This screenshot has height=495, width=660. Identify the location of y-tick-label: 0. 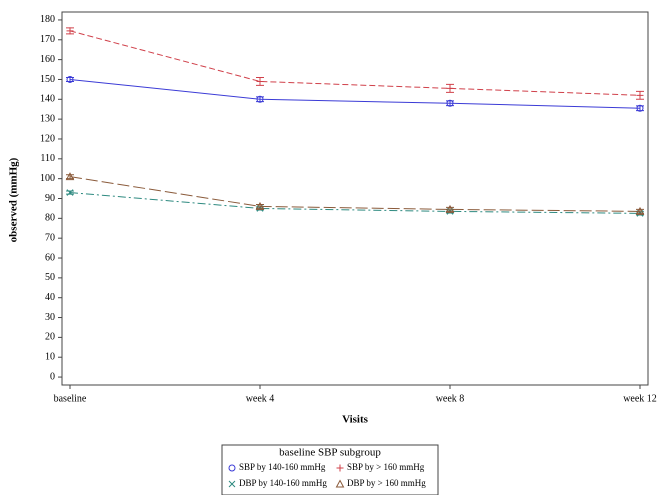
(52, 376).